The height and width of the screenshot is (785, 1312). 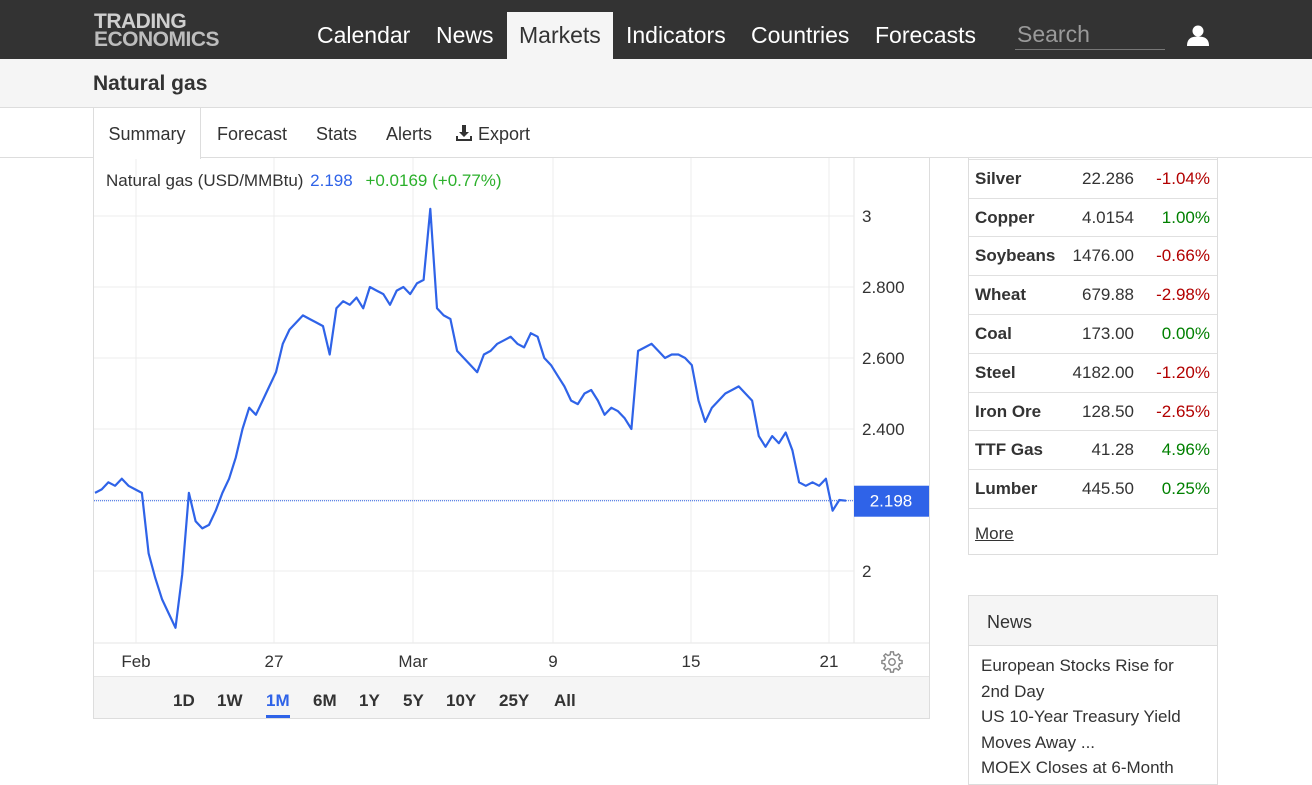 What do you see at coordinates (1185, 333) in the screenshot?
I see `commodity-change: 0.00%` at bounding box center [1185, 333].